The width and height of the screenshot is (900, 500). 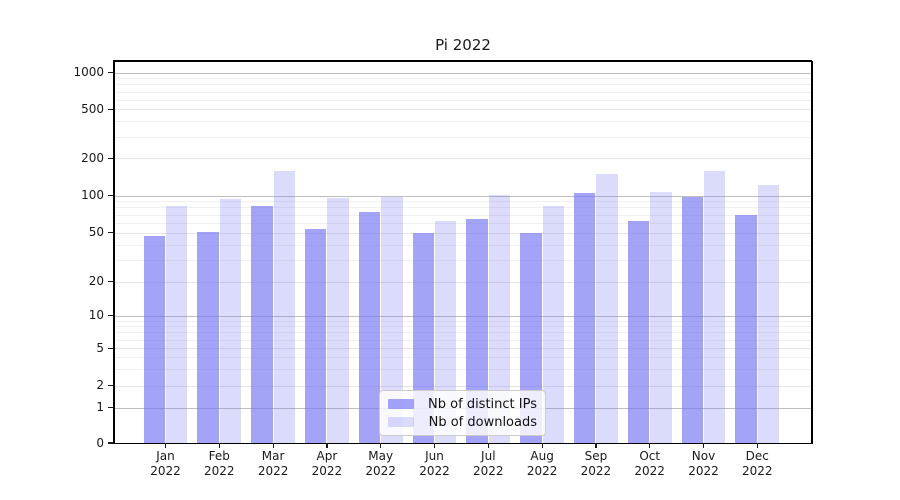 I want to click on bar-downloads-jul, so click(x=499, y=318).